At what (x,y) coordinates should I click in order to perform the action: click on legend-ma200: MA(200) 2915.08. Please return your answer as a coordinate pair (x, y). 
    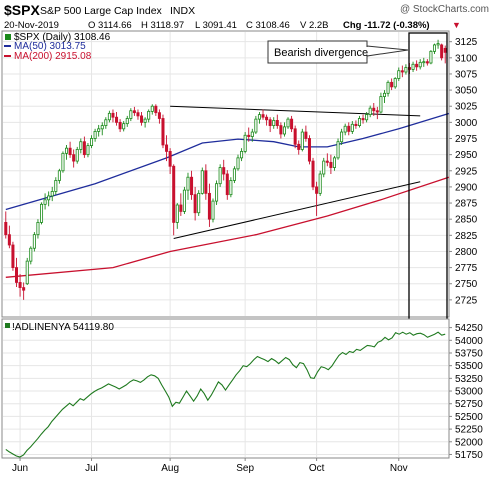
    Looking at the image, I should click on (53, 56).